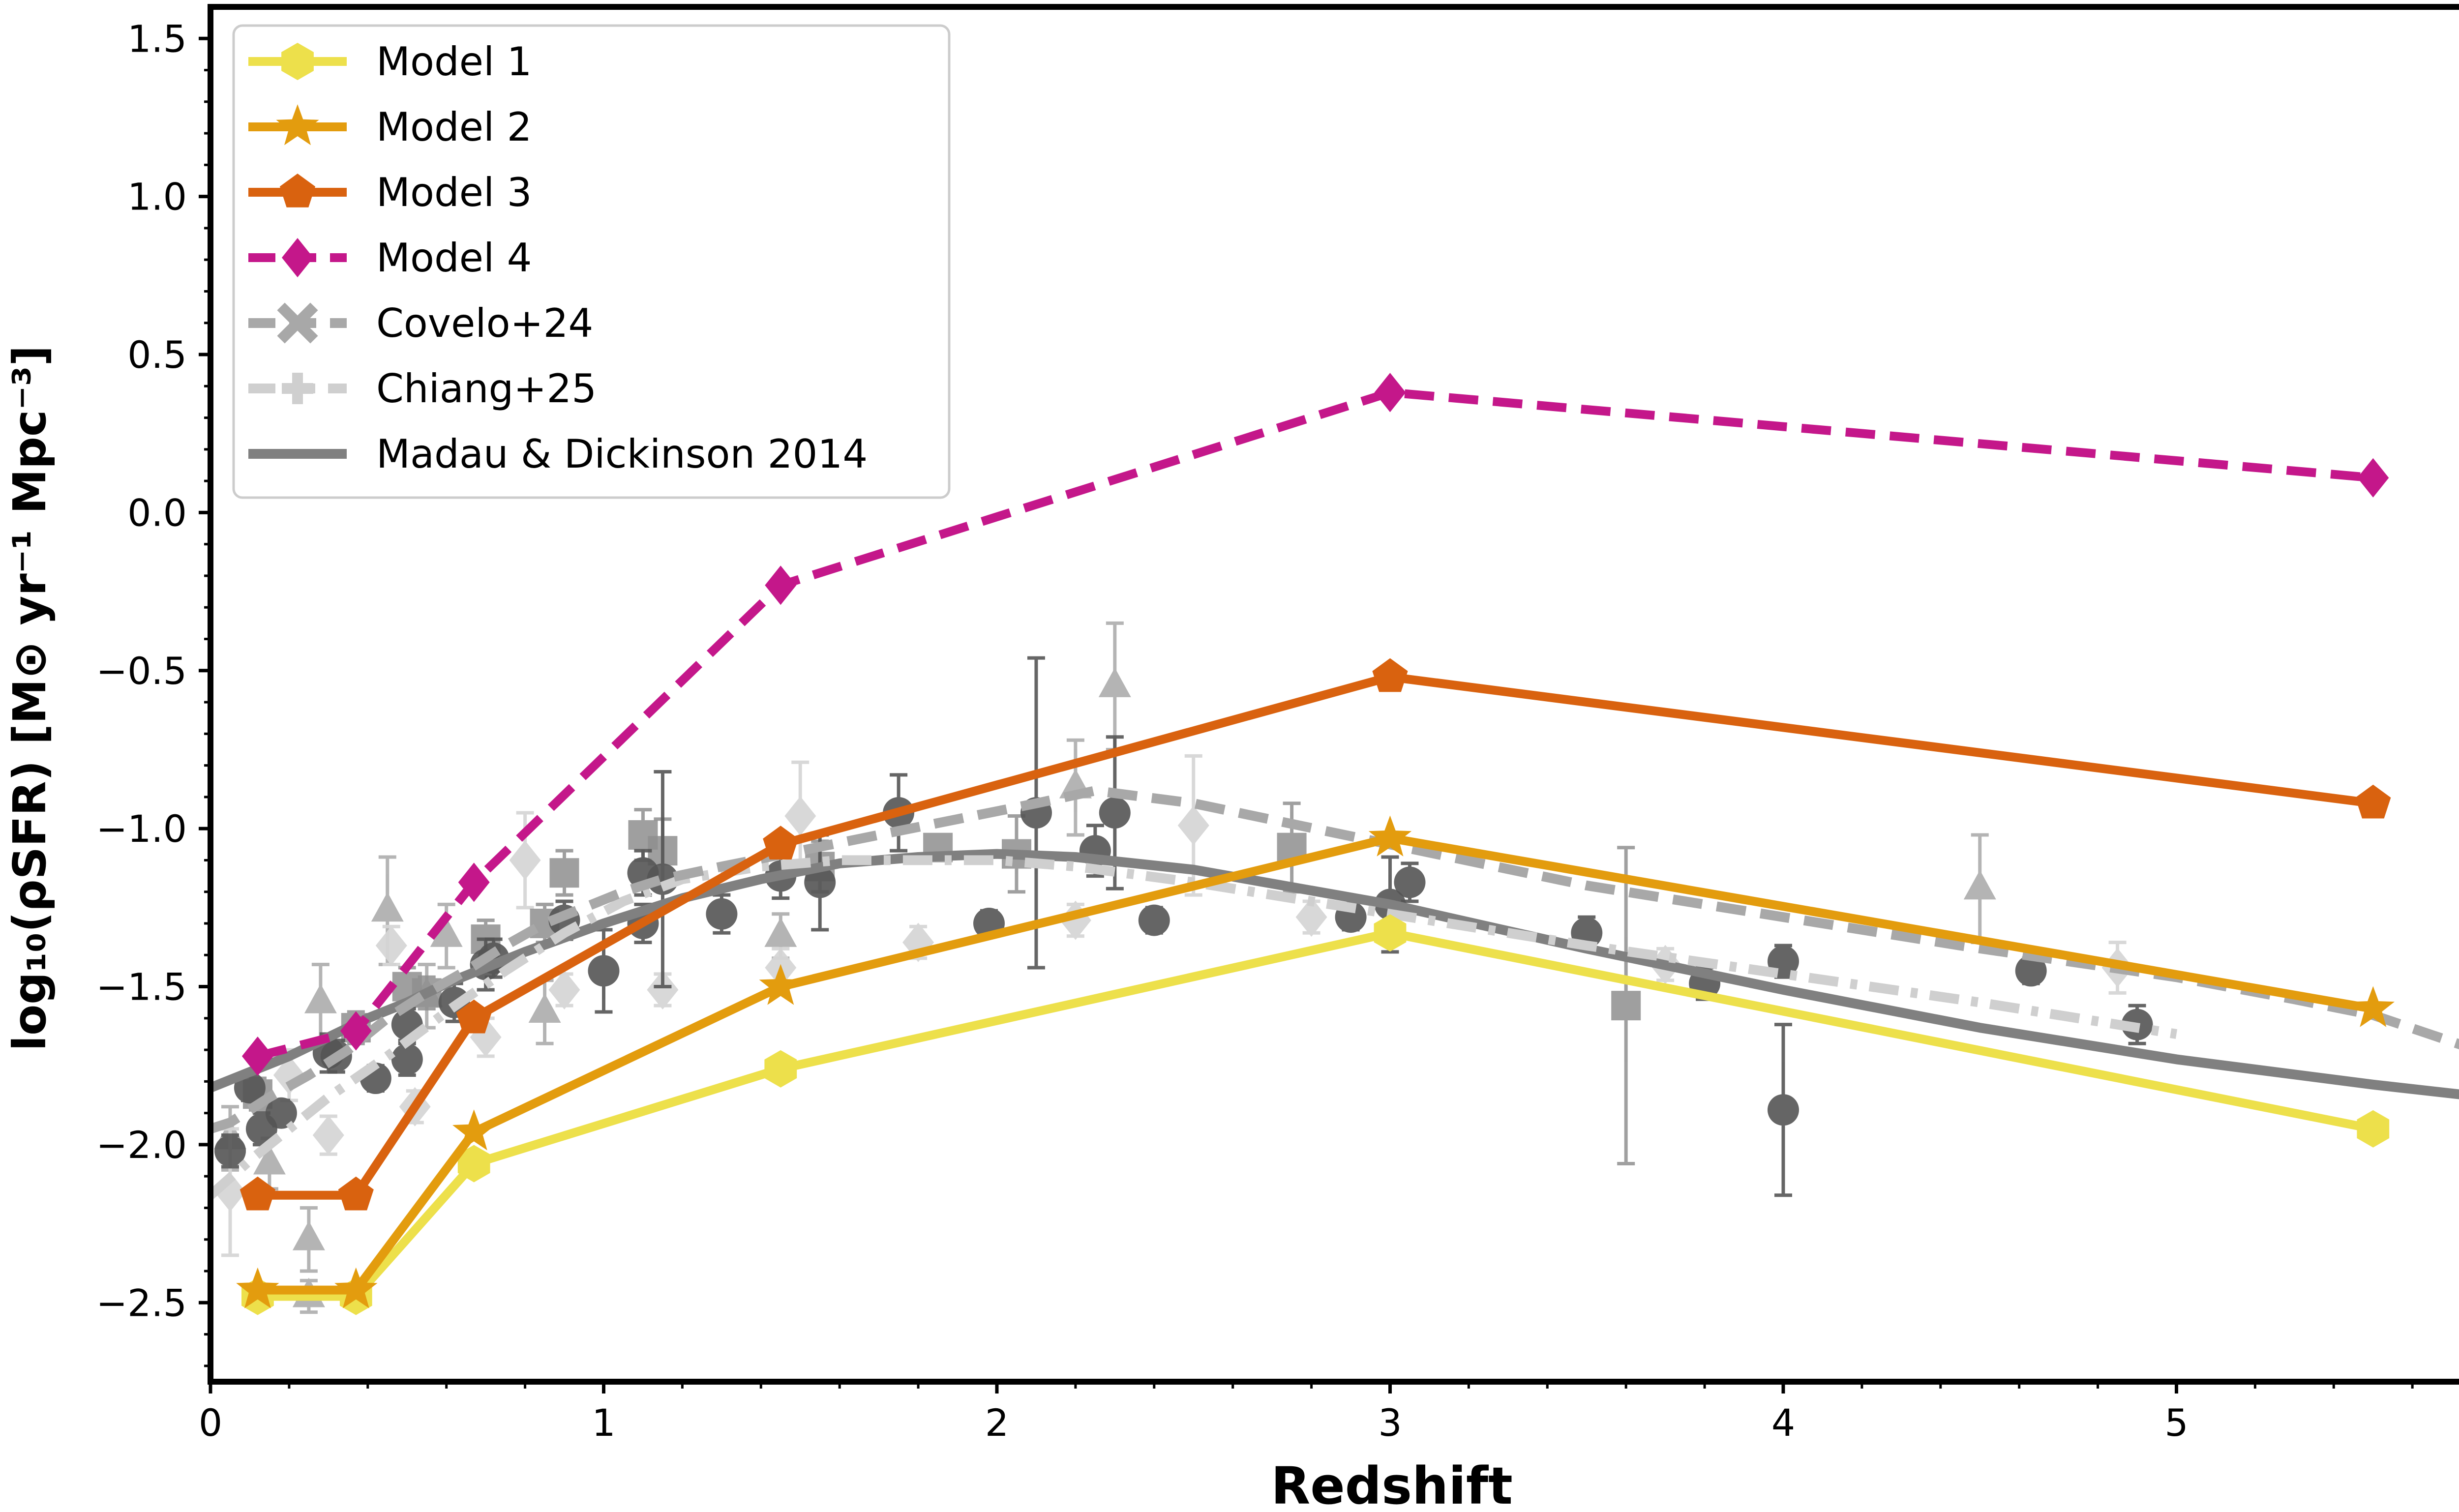  I want to click on series-3-point-3-shape, so click(781, 843).